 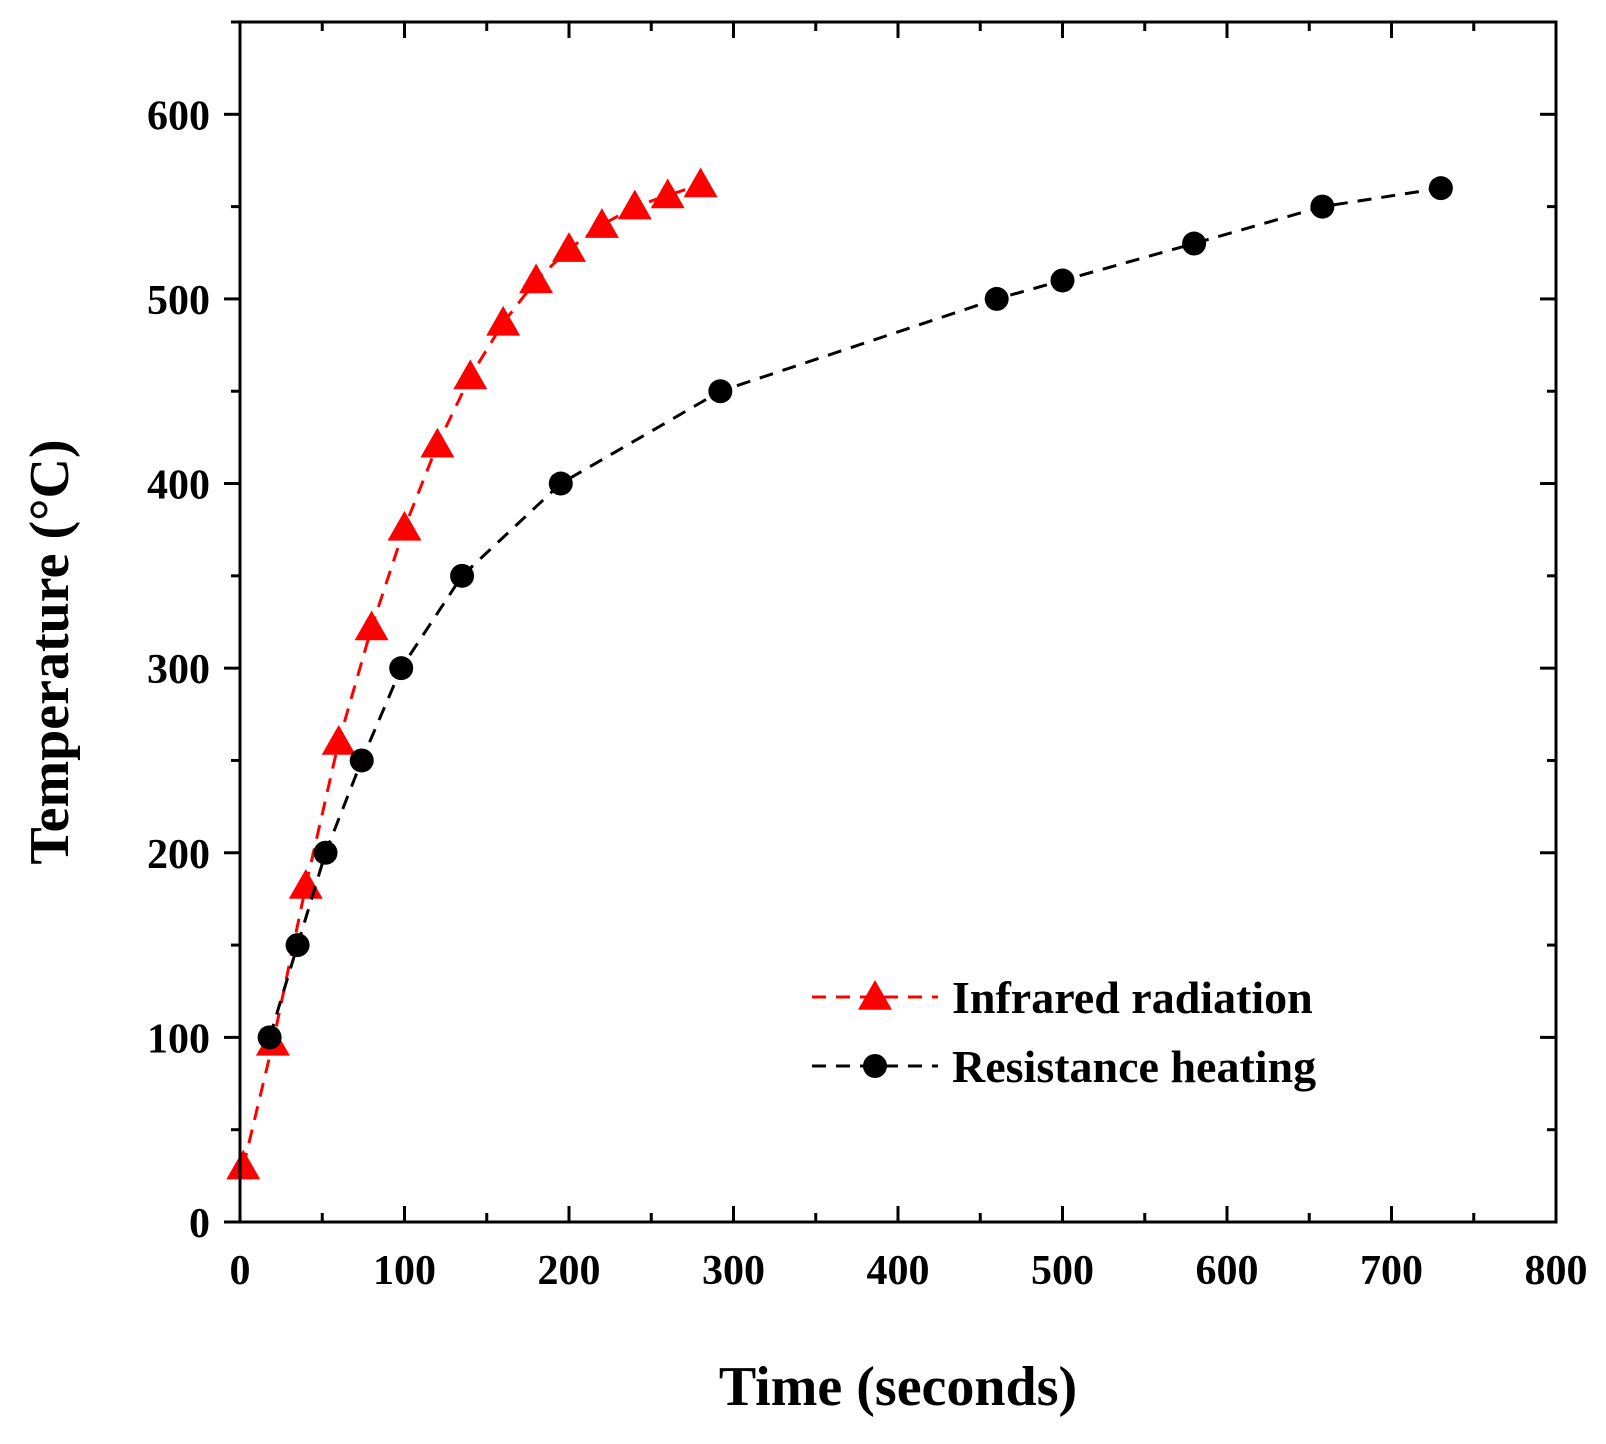 I want to click on legend: Infrared radiation Resistance heating, so click(x=1064, y=1032).